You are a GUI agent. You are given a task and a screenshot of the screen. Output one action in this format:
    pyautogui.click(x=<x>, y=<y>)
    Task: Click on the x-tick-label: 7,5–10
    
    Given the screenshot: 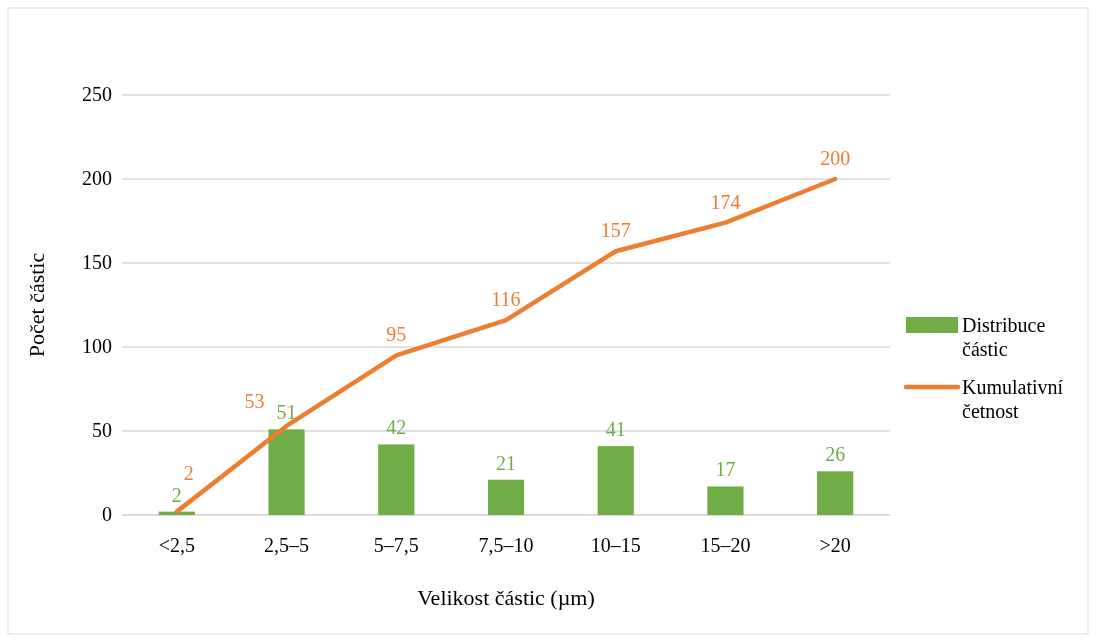 What is the action you would take?
    pyautogui.click(x=506, y=545)
    